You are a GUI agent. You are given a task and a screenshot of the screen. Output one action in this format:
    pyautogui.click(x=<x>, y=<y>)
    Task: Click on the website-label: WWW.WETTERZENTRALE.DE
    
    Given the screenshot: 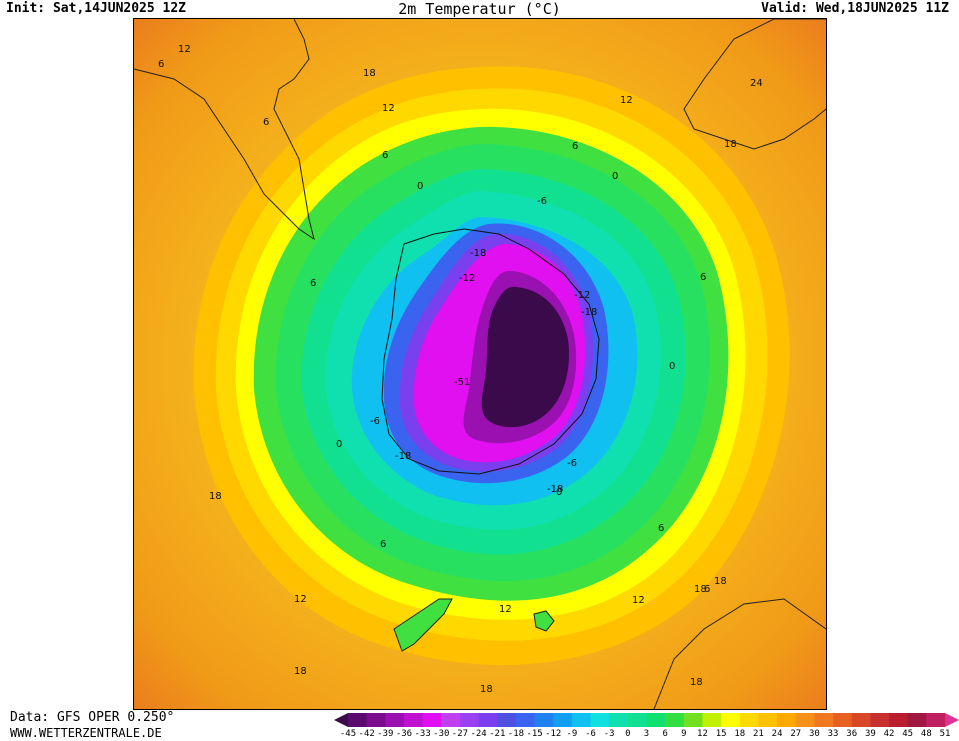 What is the action you would take?
    pyautogui.click(x=86, y=733)
    